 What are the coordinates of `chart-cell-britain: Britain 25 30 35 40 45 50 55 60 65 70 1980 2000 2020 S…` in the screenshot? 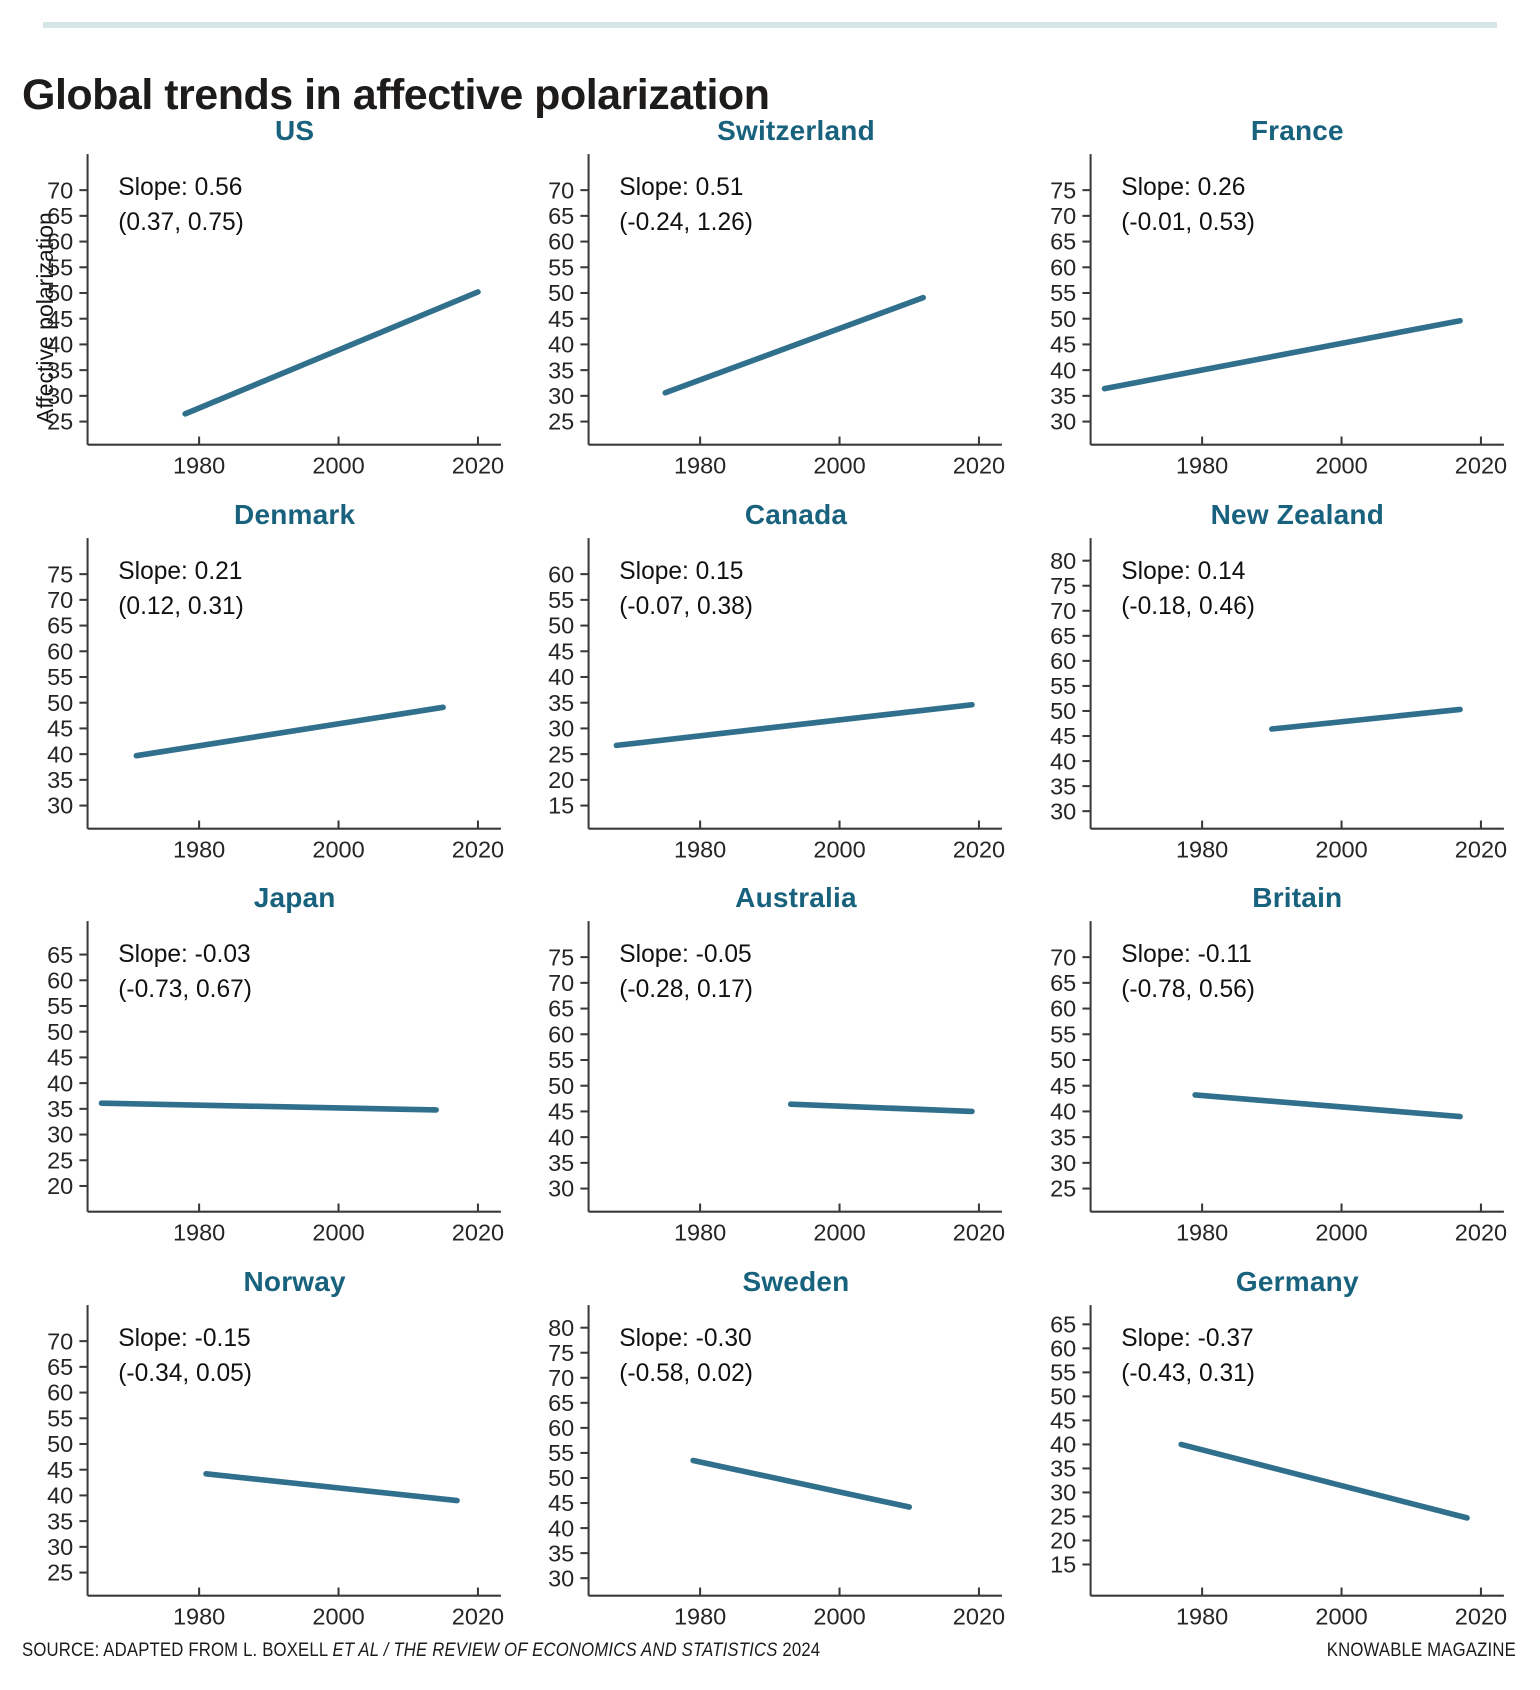 It's located at (1271, 1065).